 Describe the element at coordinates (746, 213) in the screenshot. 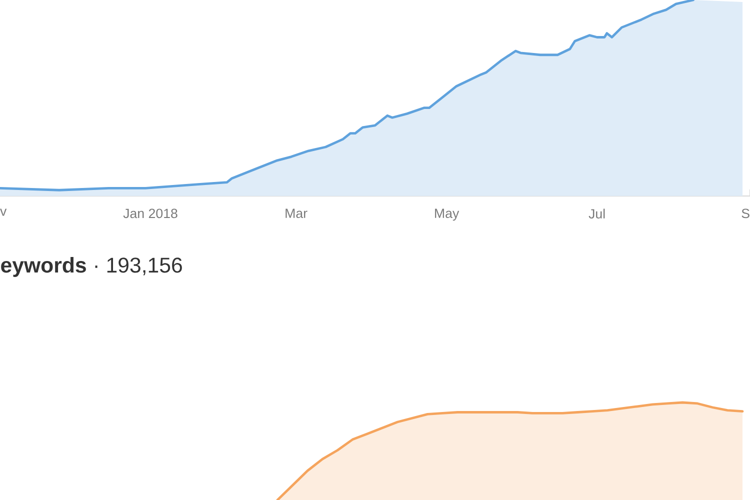

I see `x-tick-label: S` at that location.